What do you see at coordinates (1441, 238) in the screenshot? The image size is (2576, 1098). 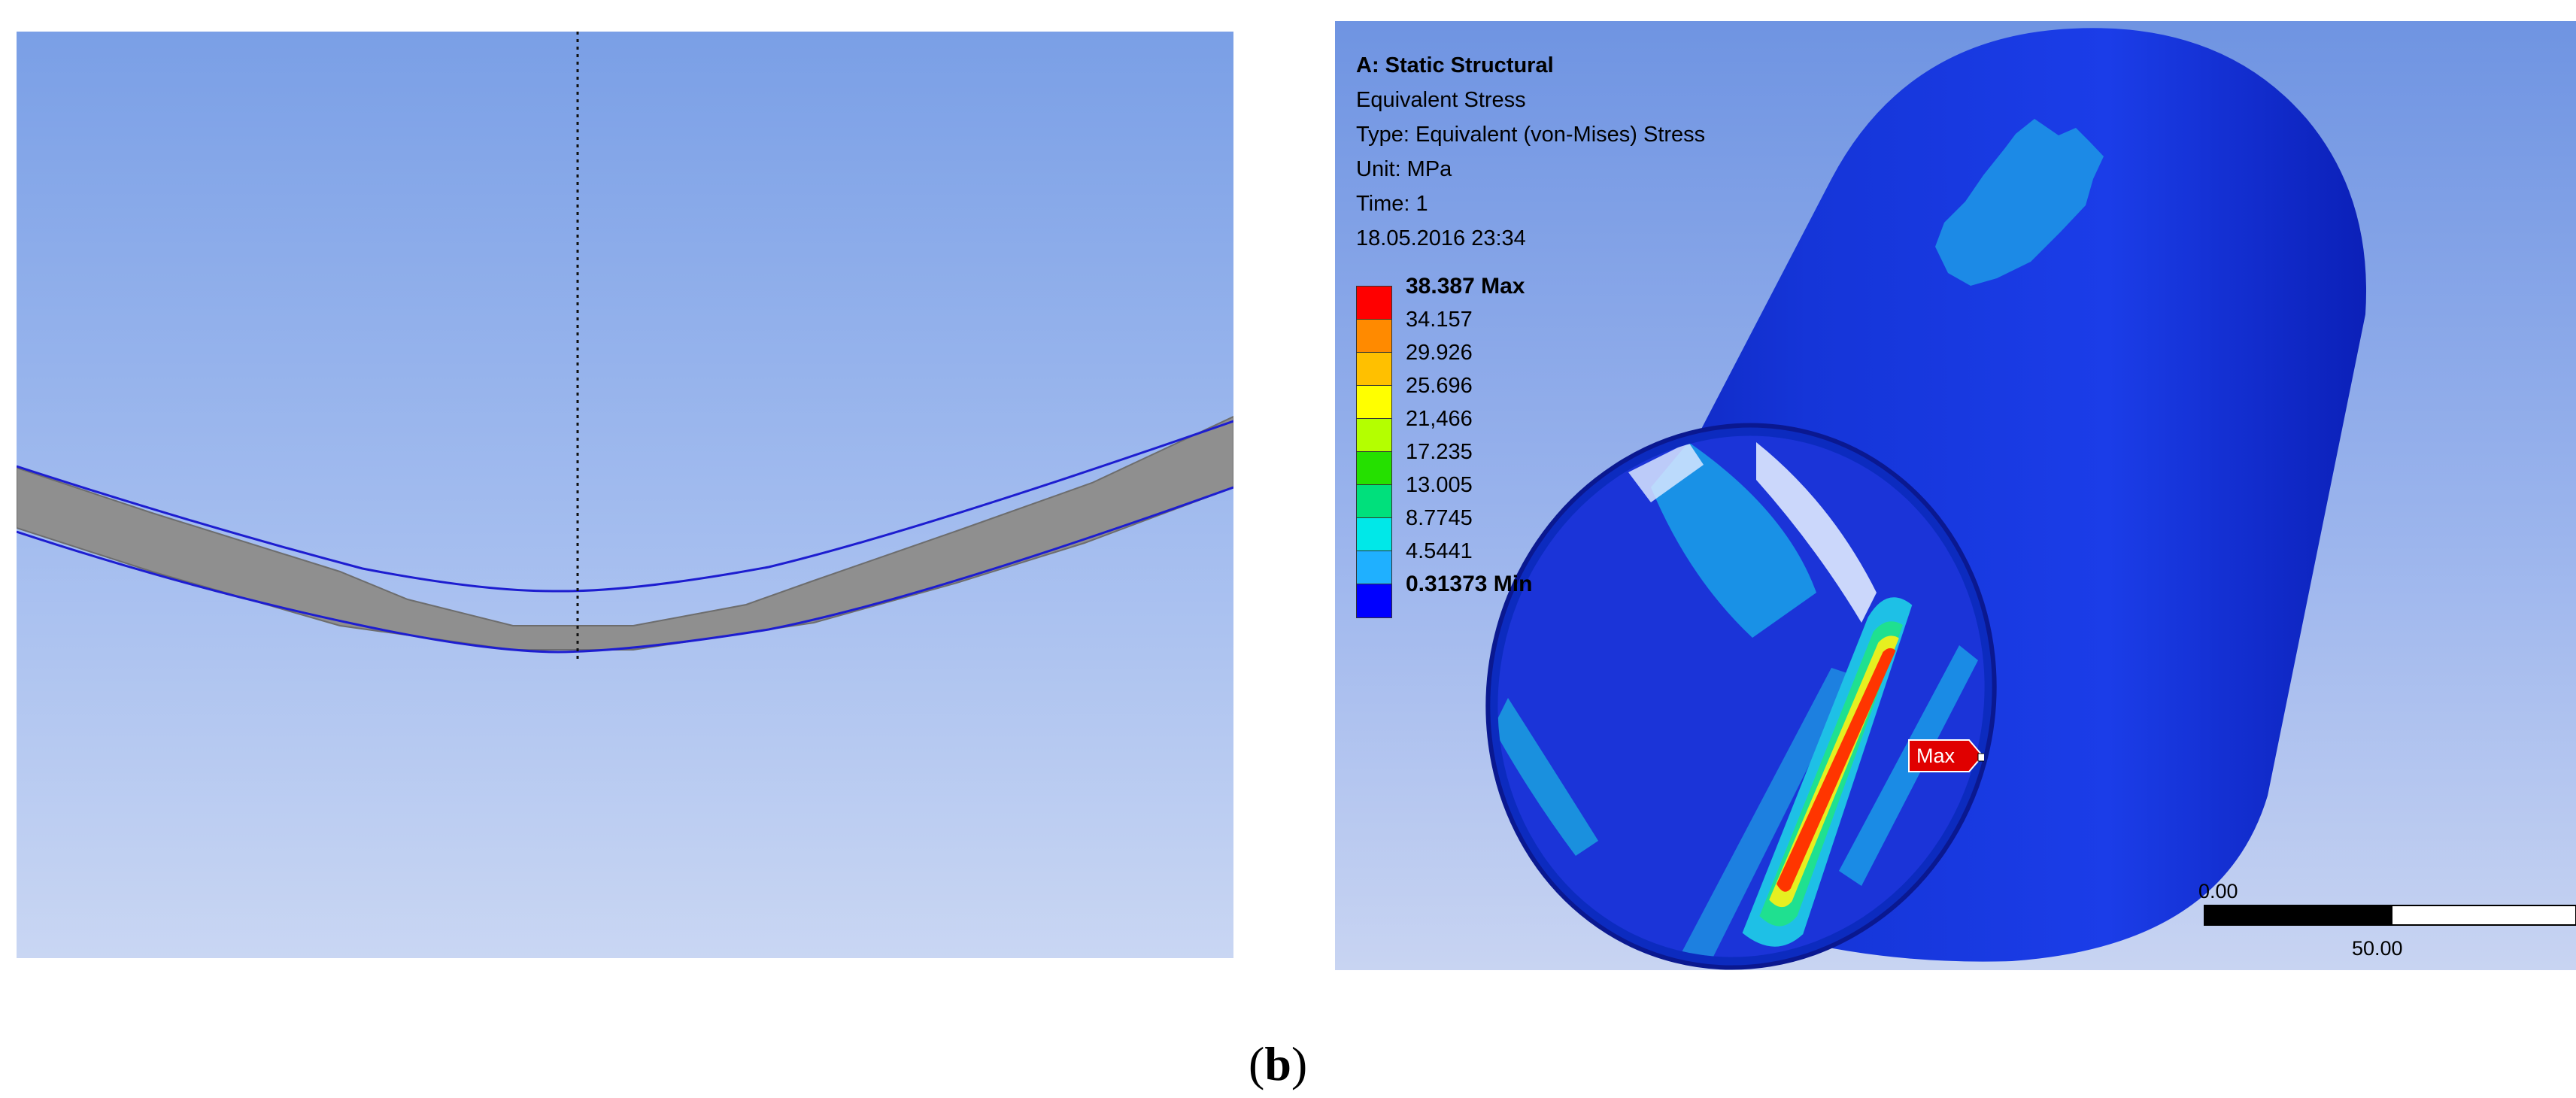 I see `result-timestamp: 18.05.2016 23:34` at bounding box center [1441, 238].